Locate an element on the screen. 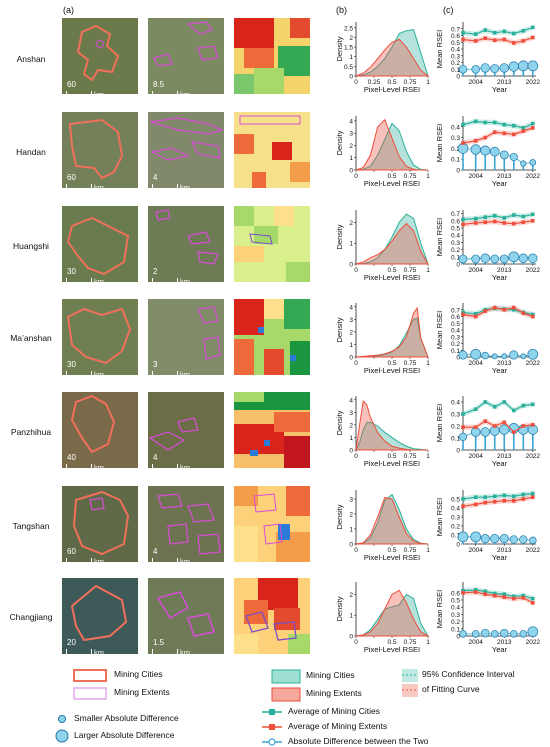  rsei-map-changjiang is located at coordinates (272, 616).